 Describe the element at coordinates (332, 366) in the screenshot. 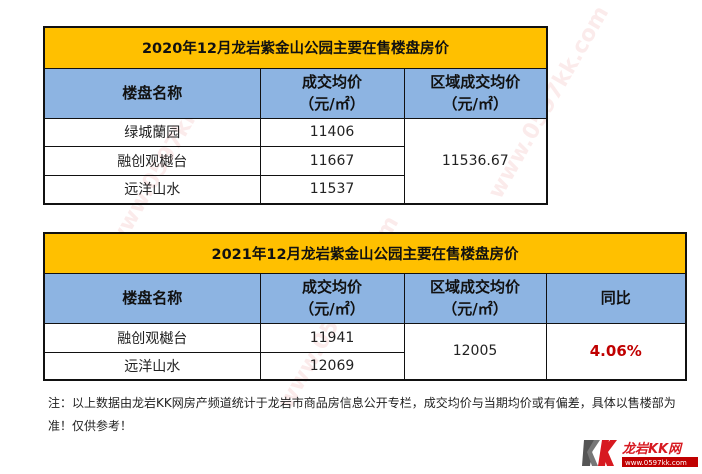

I see `project-price: 12069` at that location.